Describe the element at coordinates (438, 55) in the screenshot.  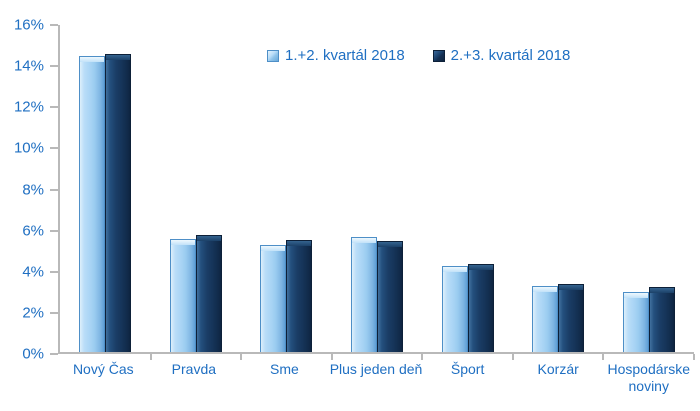
I see `legend-swatch-dark-navy-icon` at that location.